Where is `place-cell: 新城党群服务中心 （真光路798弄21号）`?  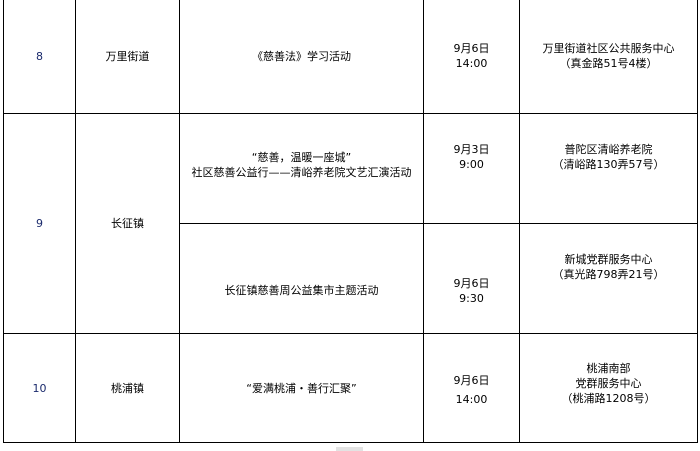
place-cell: 新城党群服务中心 （真光路798弄21号） is located at coordinates (608, 278).